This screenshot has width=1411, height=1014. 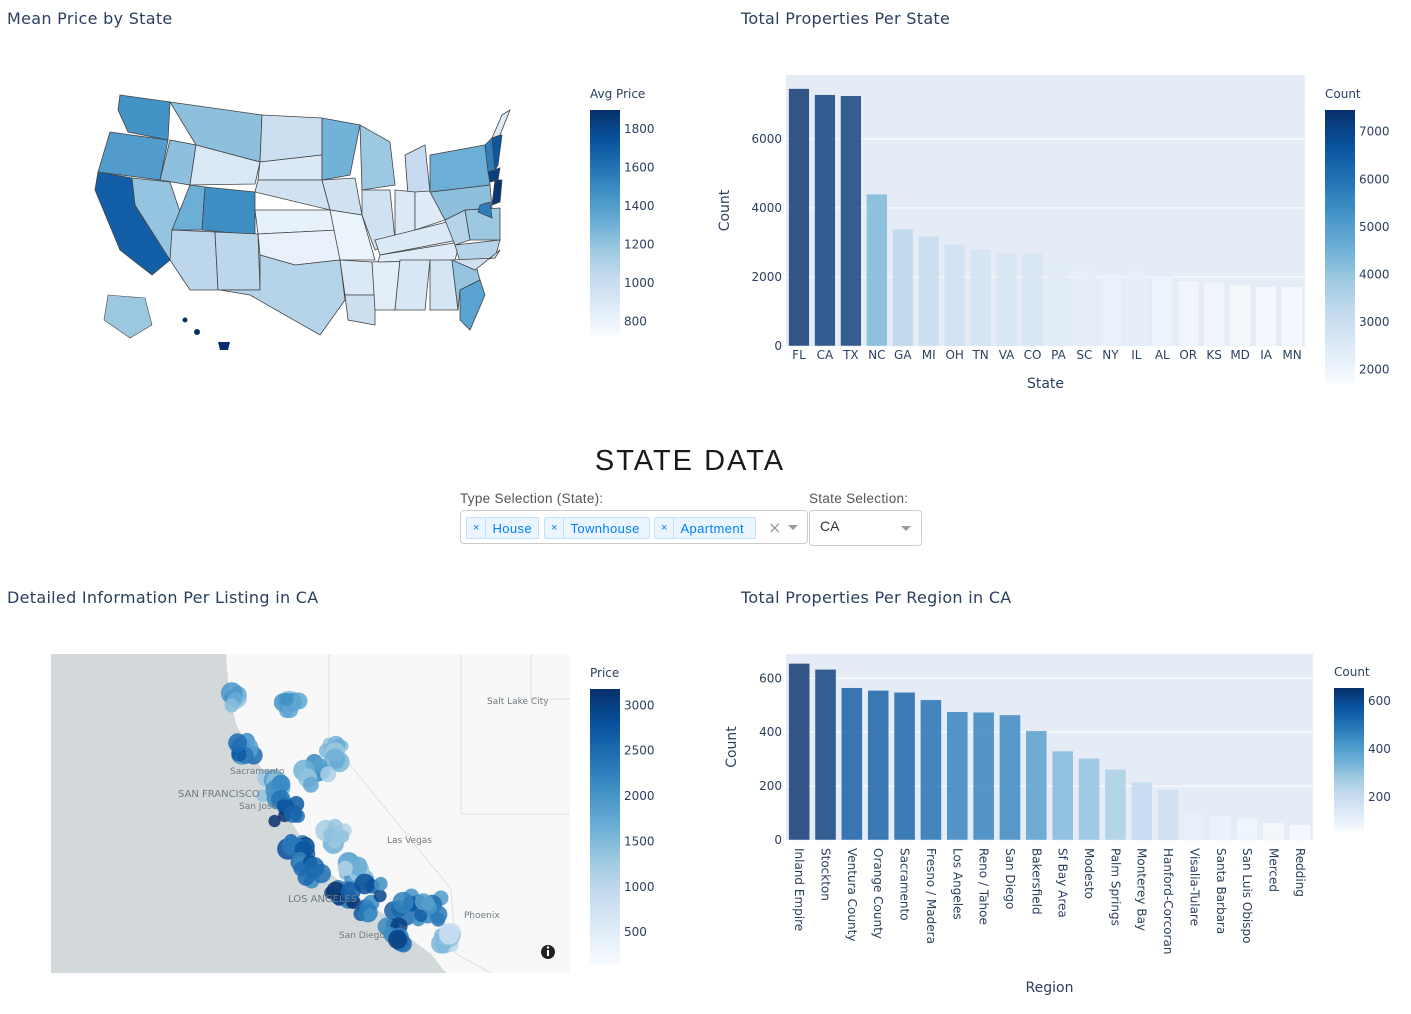 I want to click on map1-title: Mean Price by State, so click(x=90, y=18).